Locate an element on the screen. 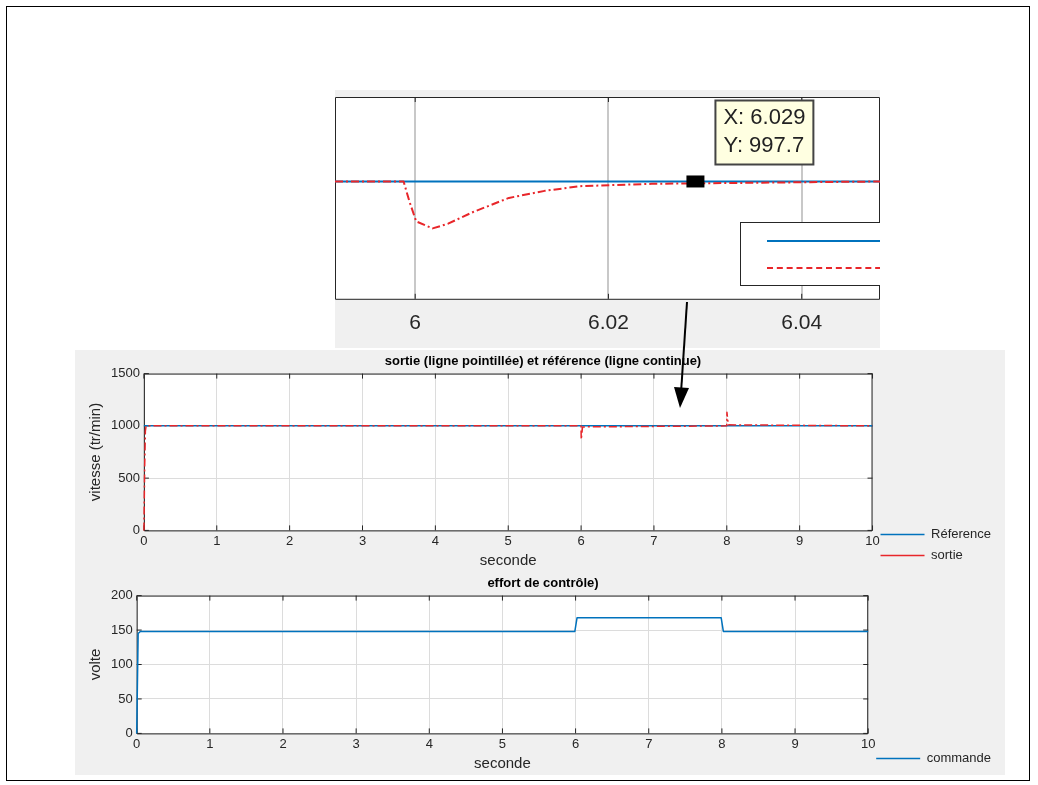 This screenshot has width=1038, height=785. y-tick-label: 150 is located at coordinates (121, 629).